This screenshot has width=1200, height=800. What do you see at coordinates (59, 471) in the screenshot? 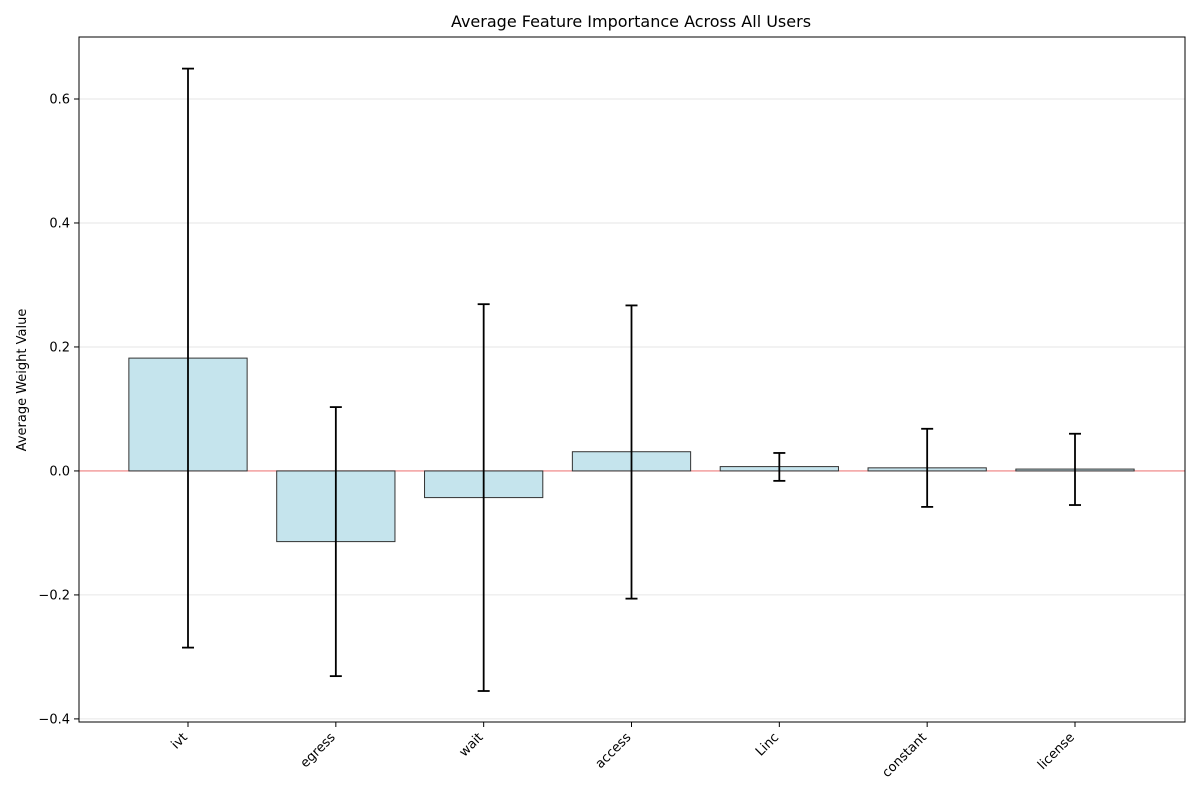
I see `y-tick-label: 0.0` at bounding box center [59, 471].